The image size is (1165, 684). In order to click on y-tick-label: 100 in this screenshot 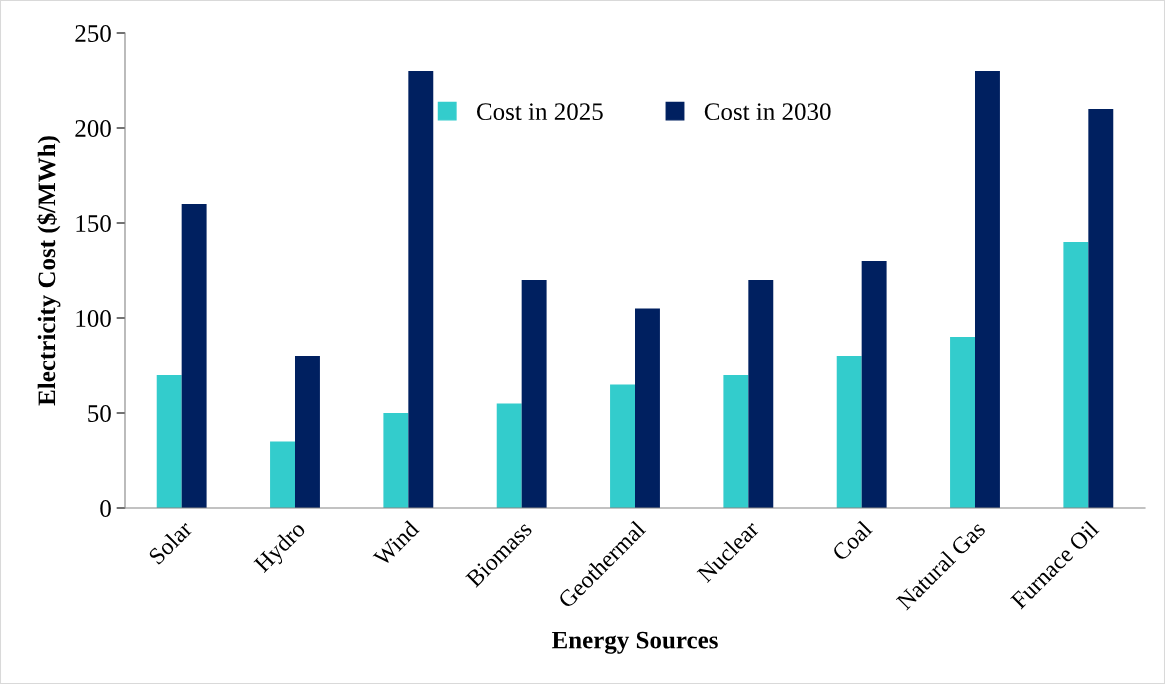, I will do `click(93, 318)`.